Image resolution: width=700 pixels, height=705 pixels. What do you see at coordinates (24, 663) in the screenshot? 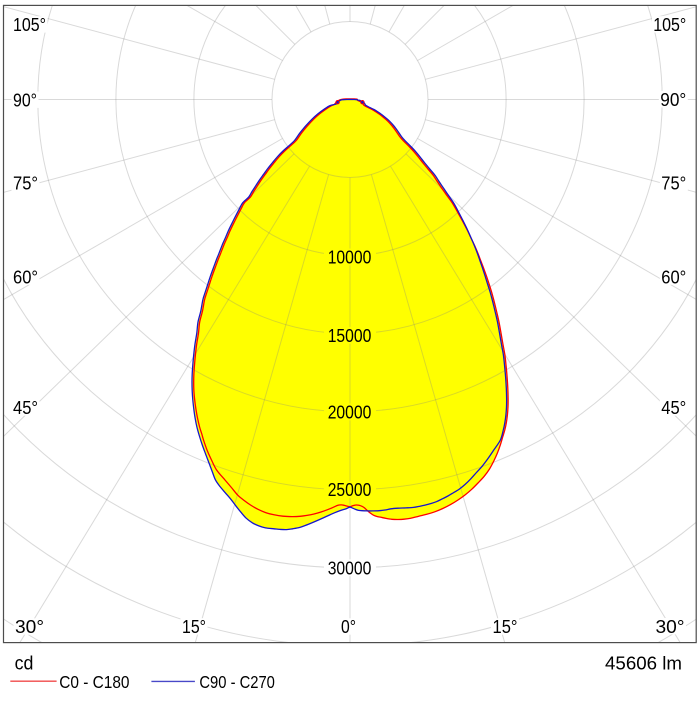
I see `svg-text: cd` at bounding box center [24, 663].